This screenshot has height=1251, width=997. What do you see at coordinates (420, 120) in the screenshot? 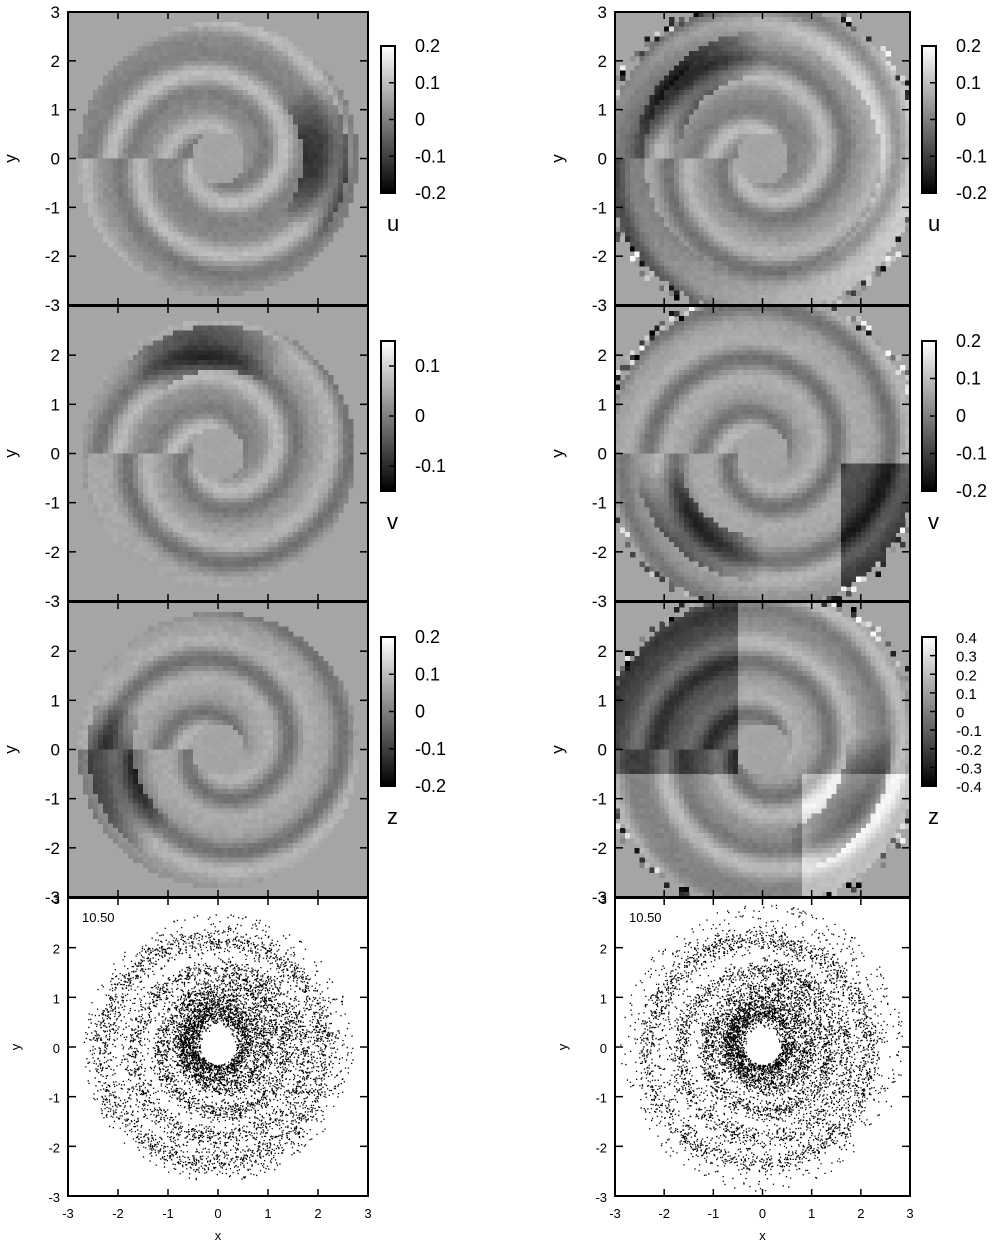
I see `colorbar-tick-label: 0` at bounding box center [420, 120].